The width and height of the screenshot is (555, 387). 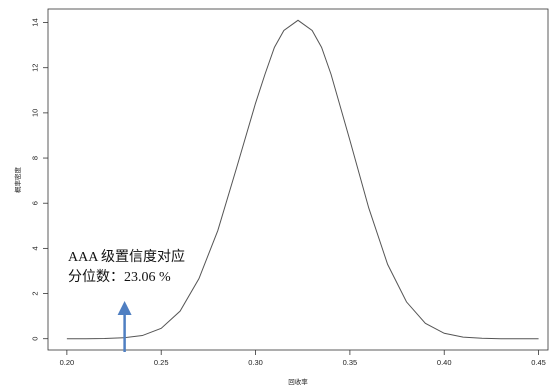 I want to click on x-tick-label: 0.30, so click(x=255, y=362).